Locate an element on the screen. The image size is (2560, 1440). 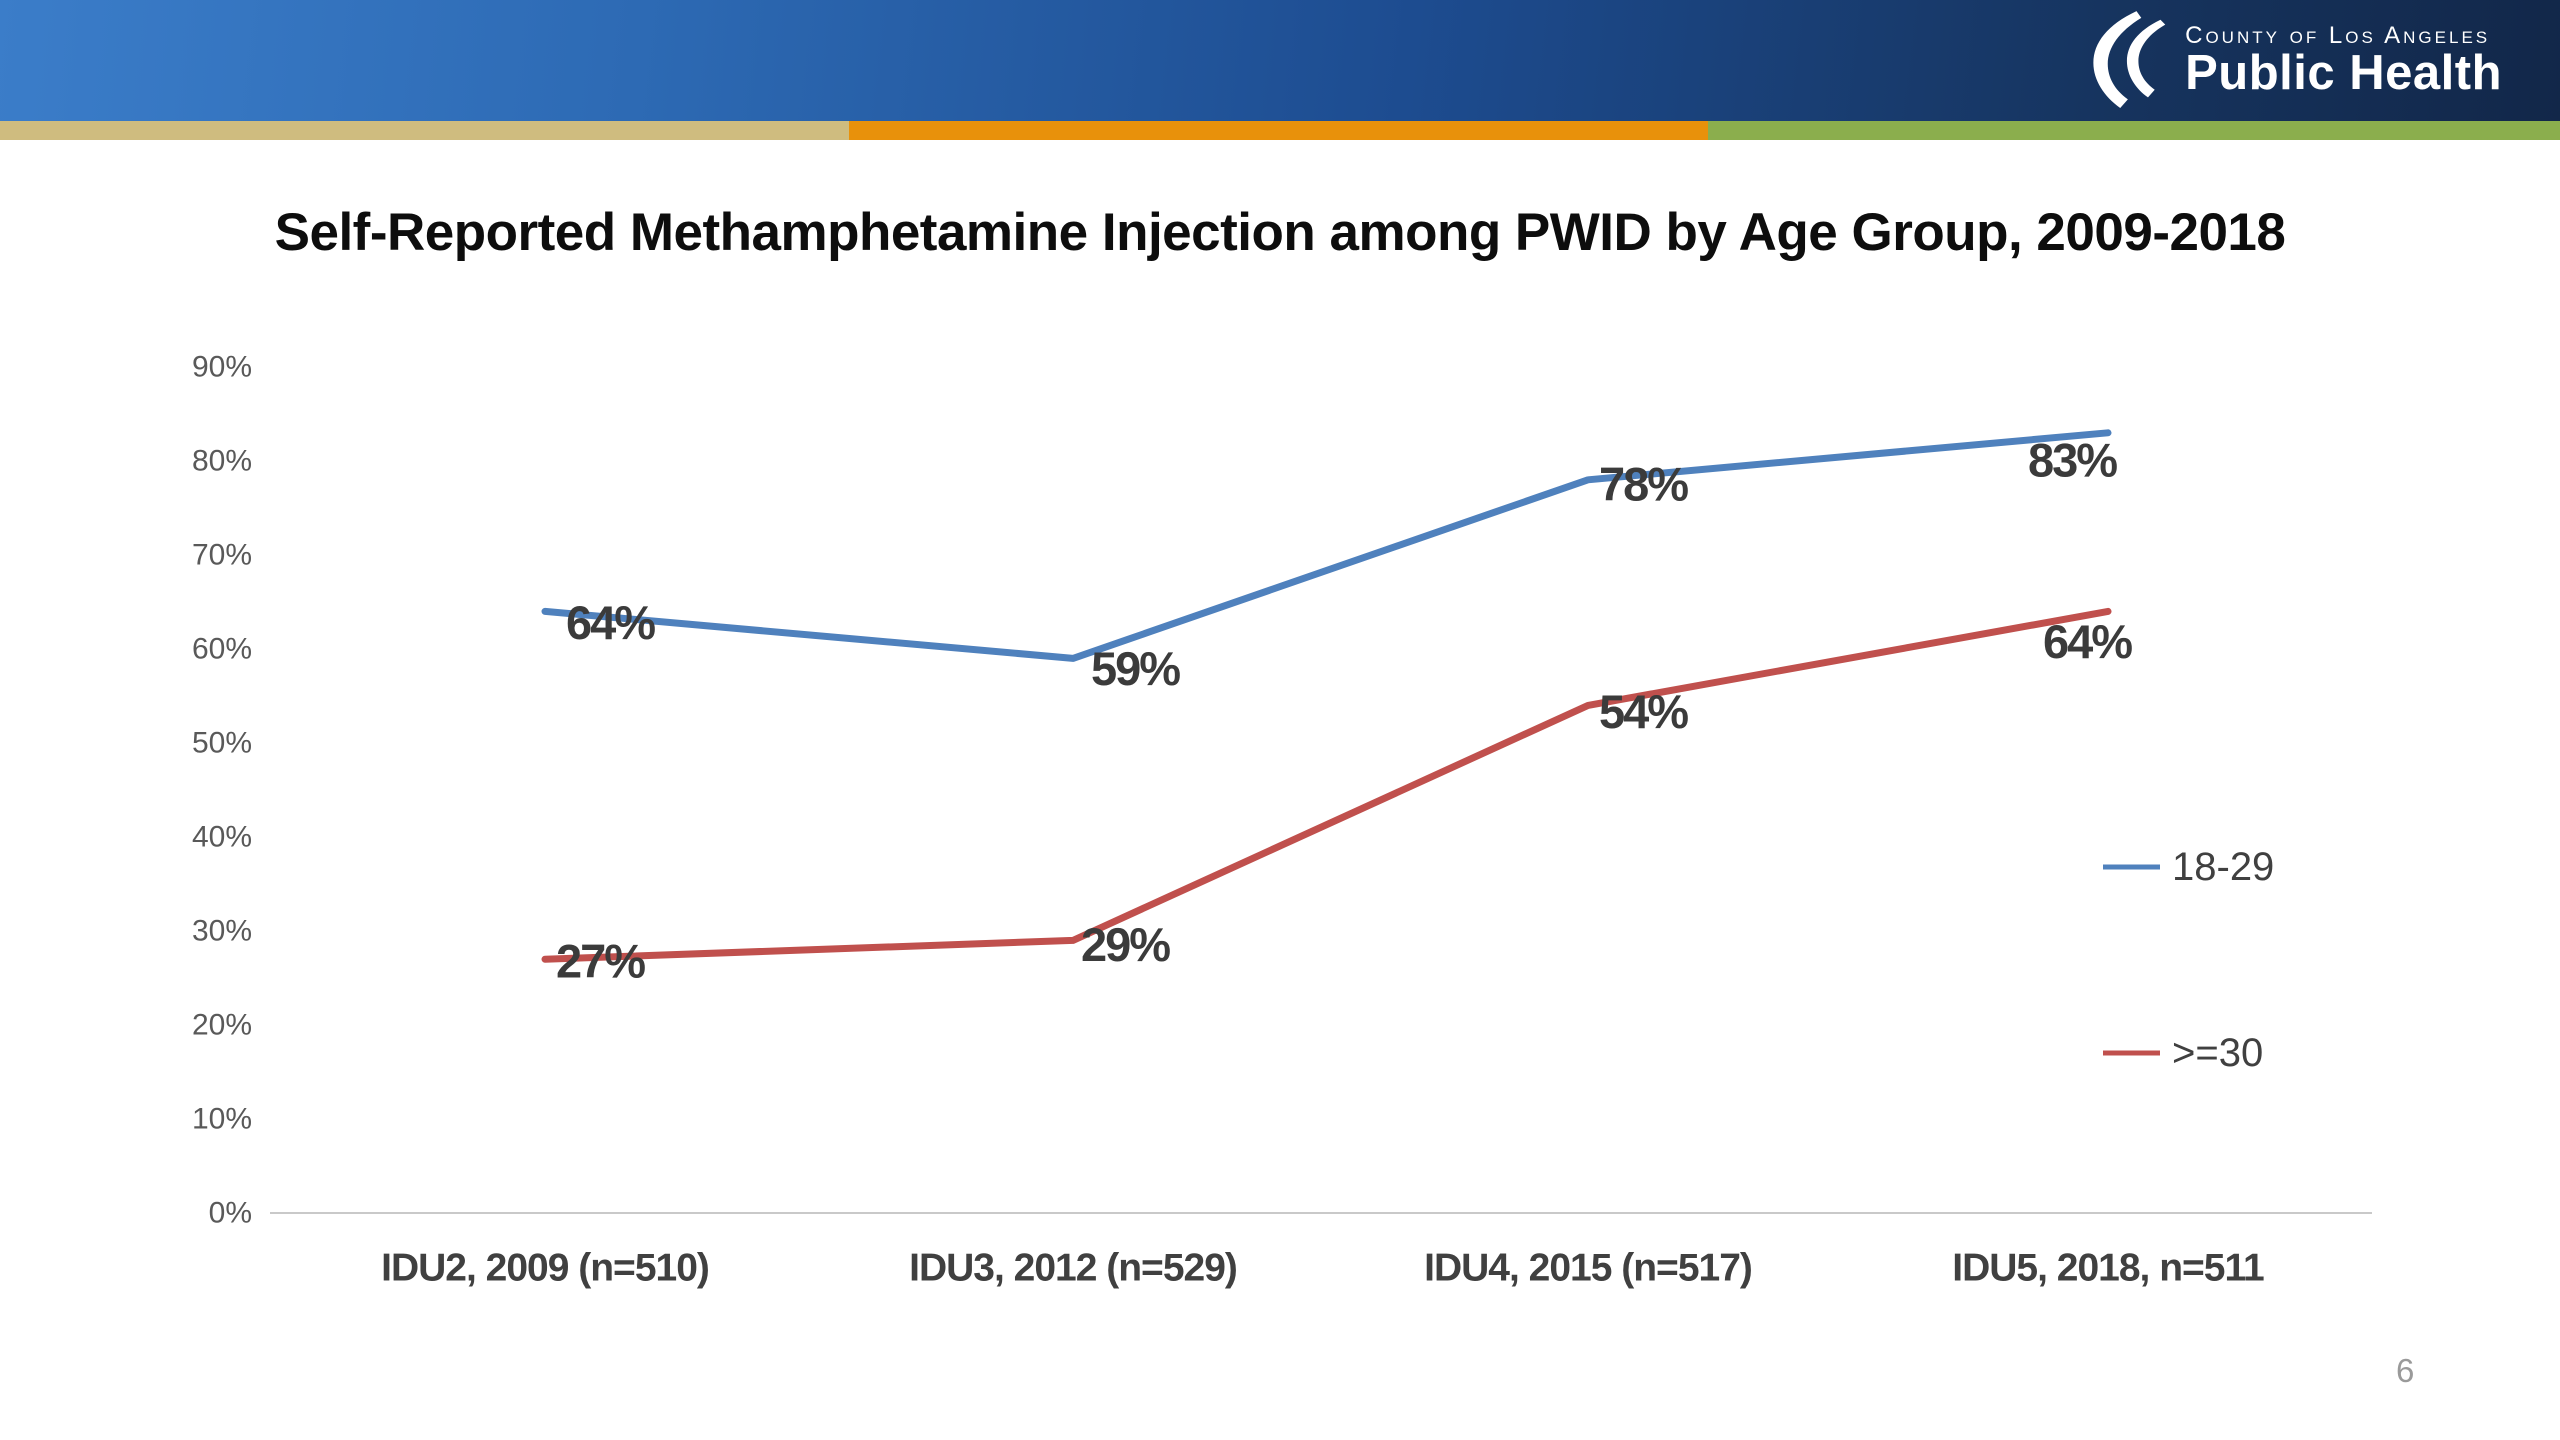
data-label-18-29-3: 78% is located at coordinates (1643, 483).